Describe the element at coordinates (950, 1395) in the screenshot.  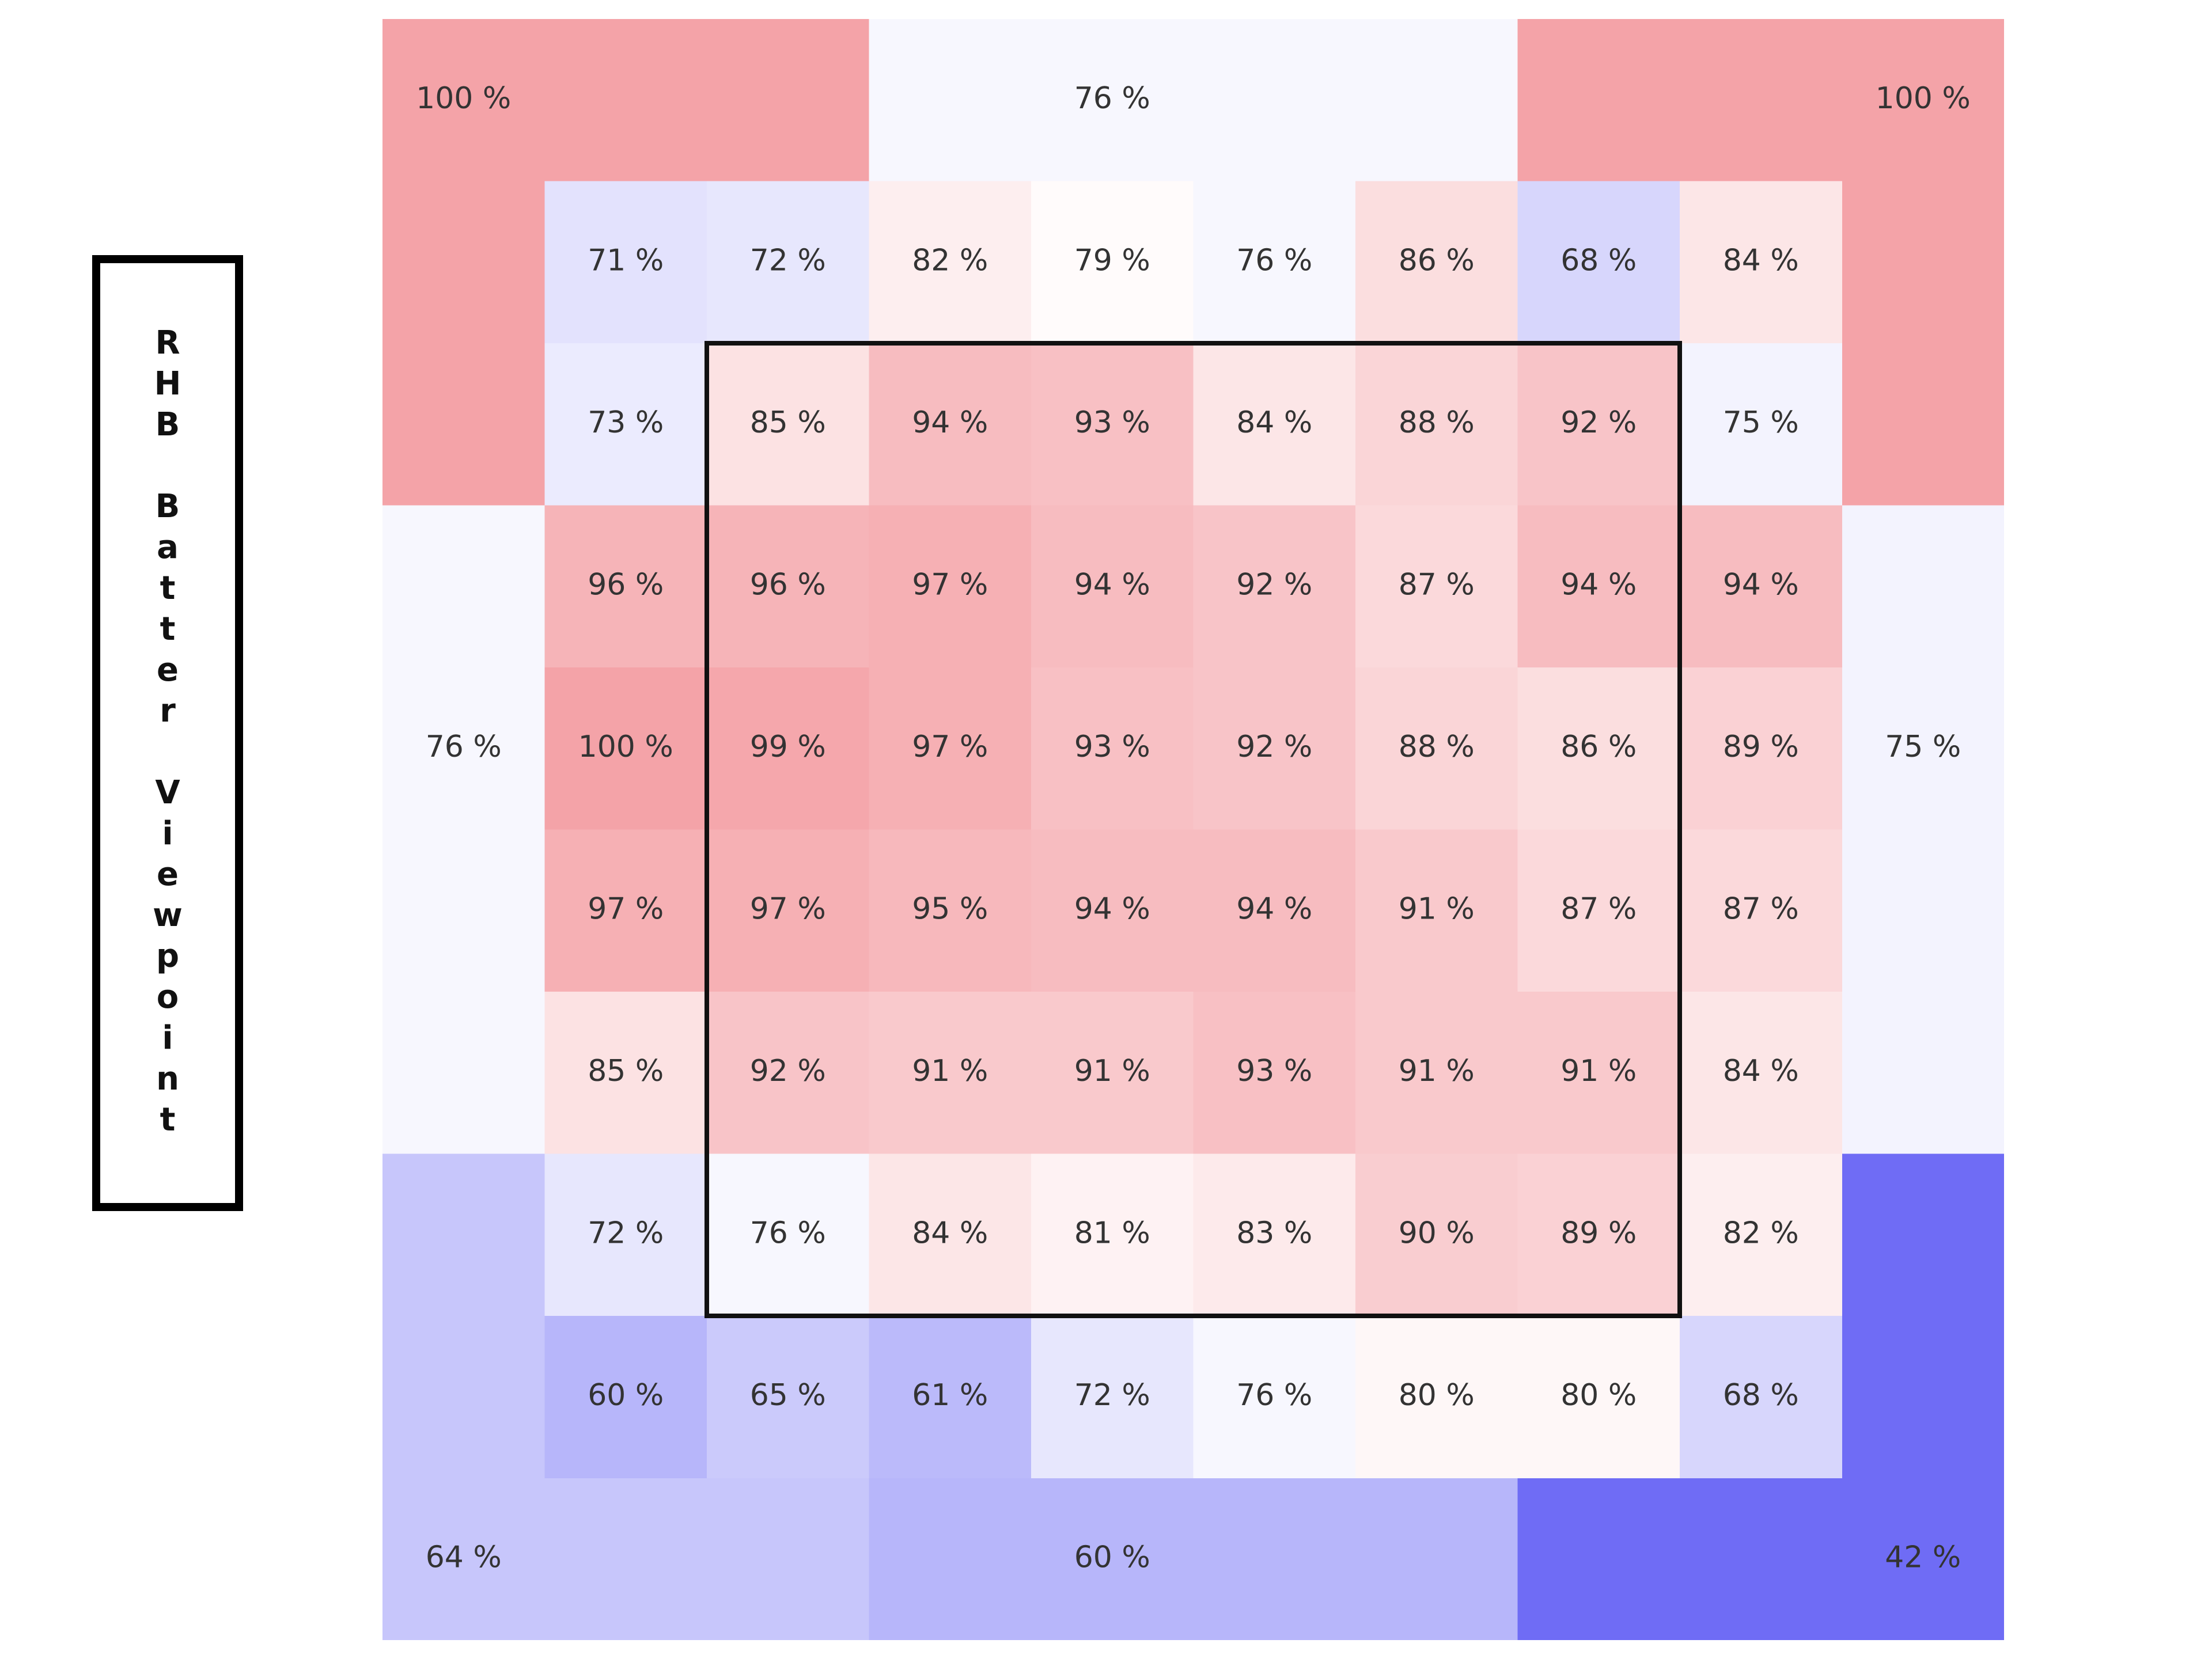
I see `heatmap-cell-label: 61 %` at that location.